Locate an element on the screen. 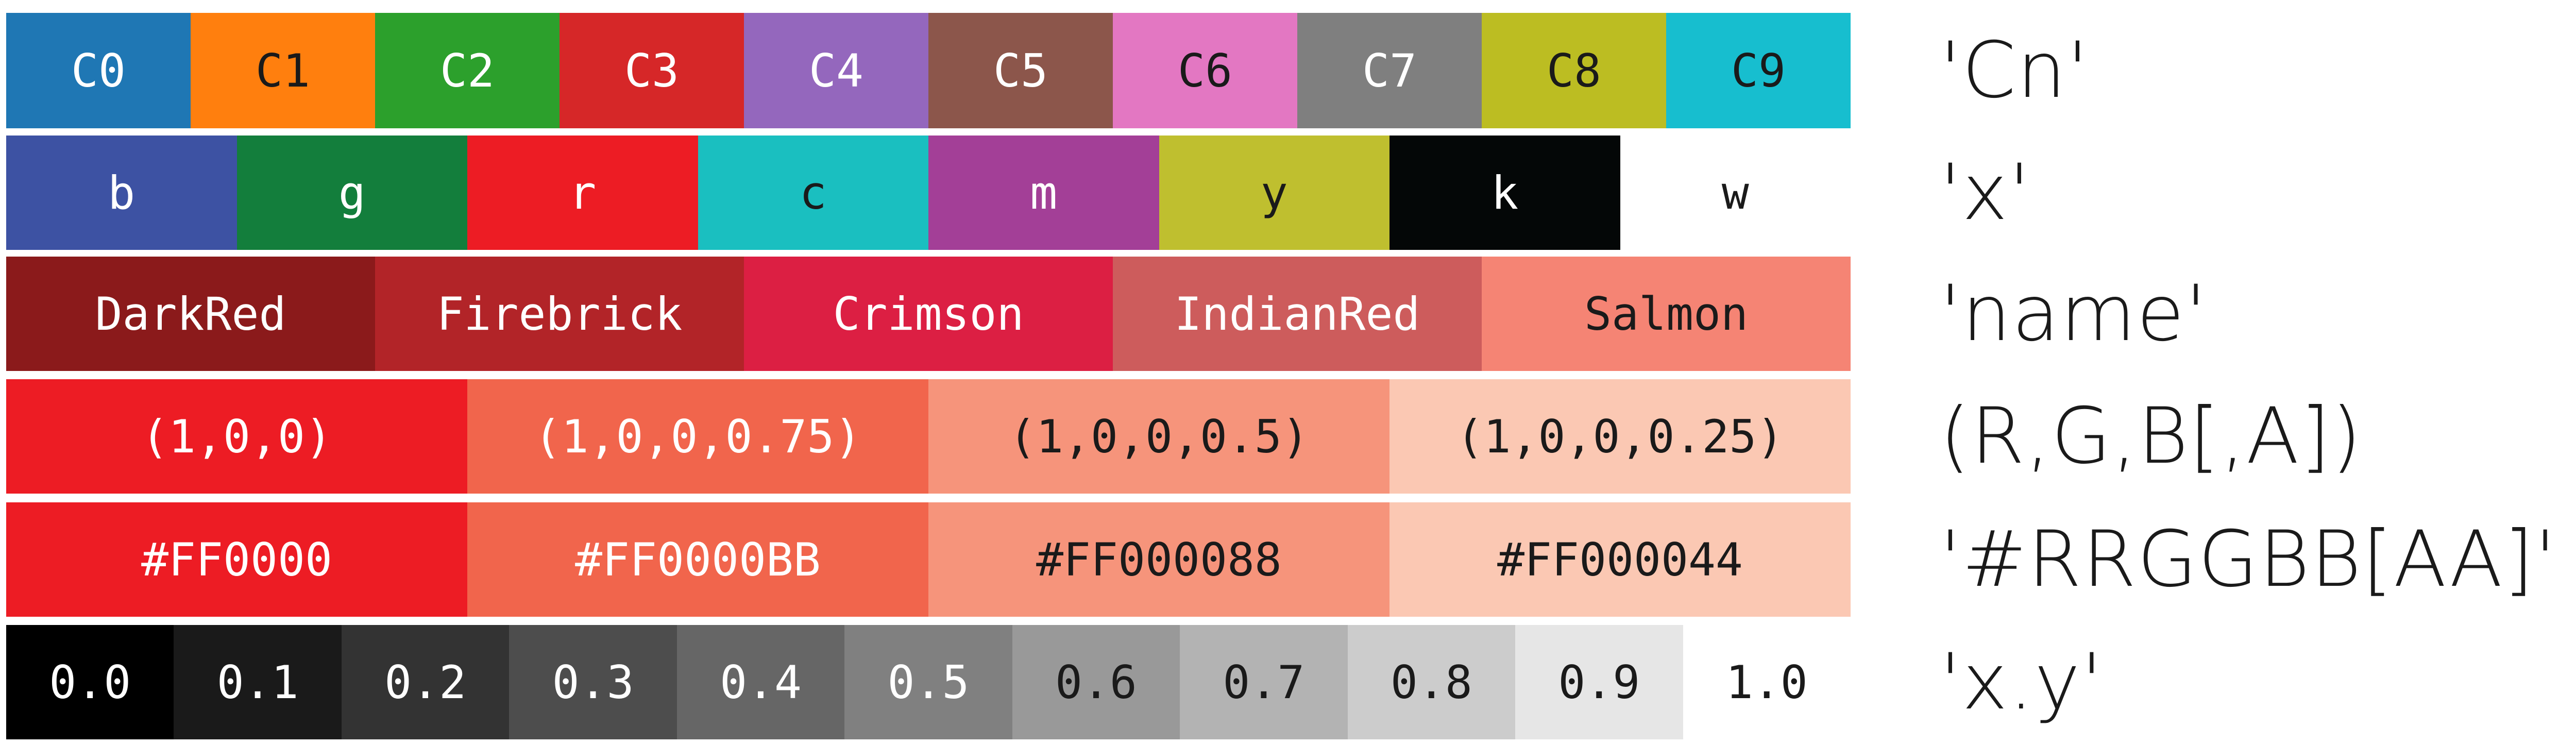 The height and width of the screenshot is (744, 2576). swatch-5-2: 0.2 is located at coordinates (425, 682).